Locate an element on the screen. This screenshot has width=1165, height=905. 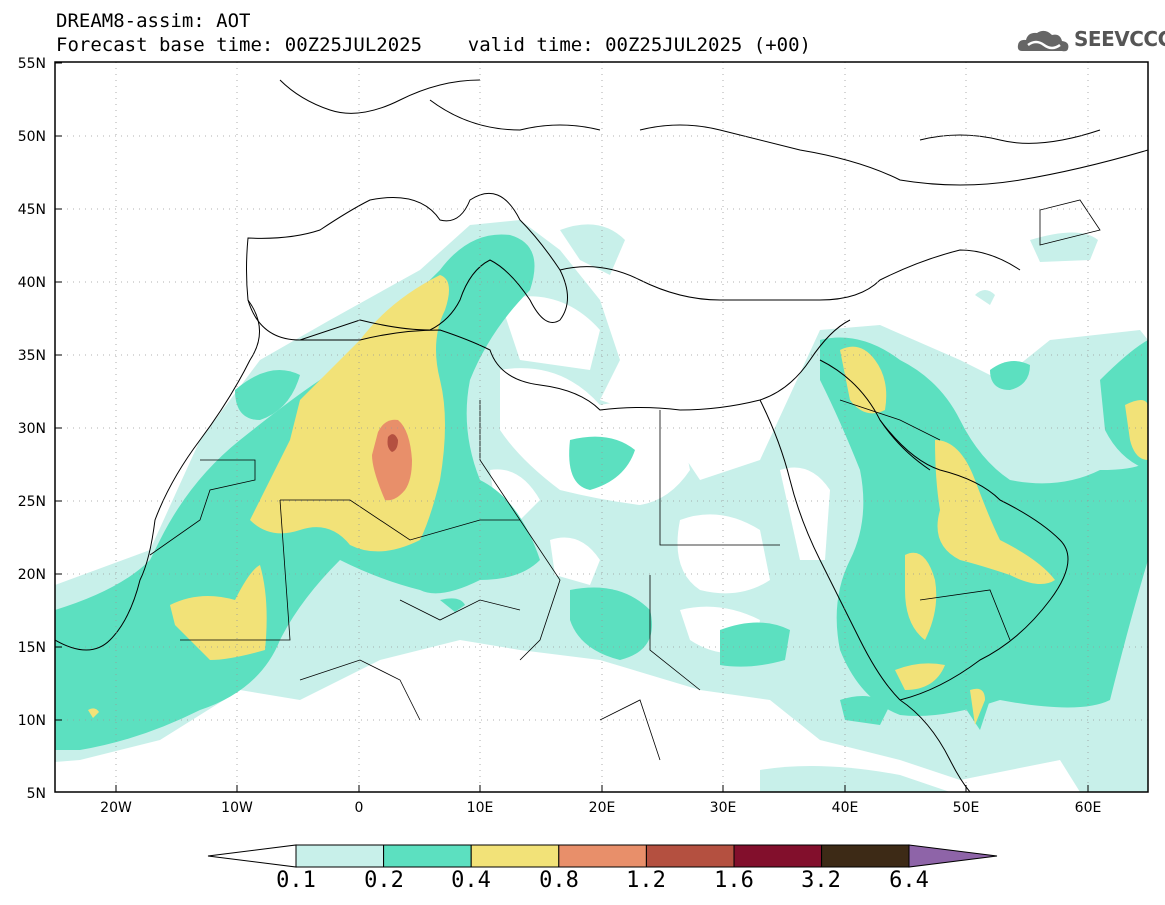
lat-label: 15N is located at coordinates (32, 648).